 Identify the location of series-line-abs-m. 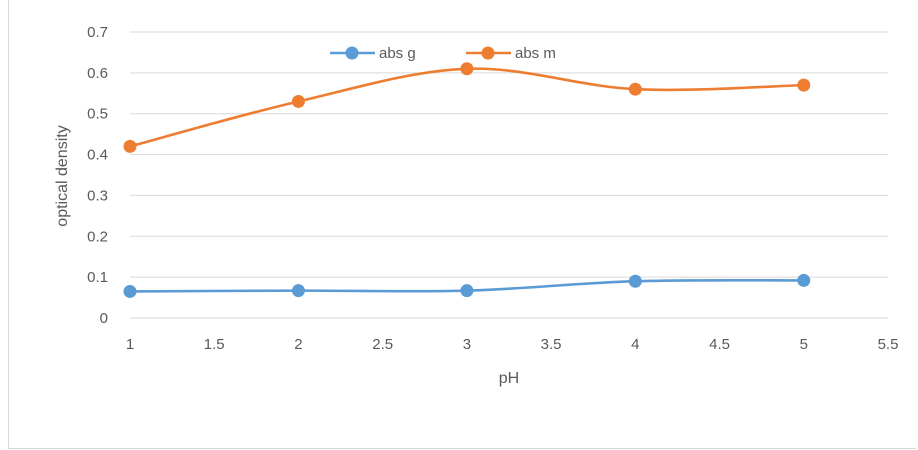
(466, 107).